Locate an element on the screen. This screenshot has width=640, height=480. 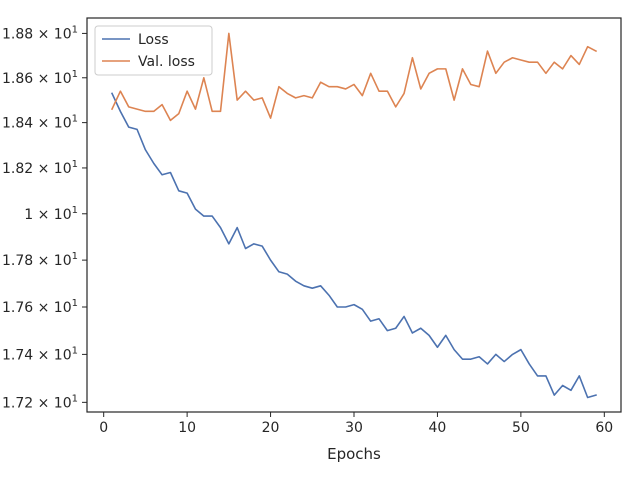
y-tick-label: 1.76 × 10¹ is located at coordinates (40, 307).